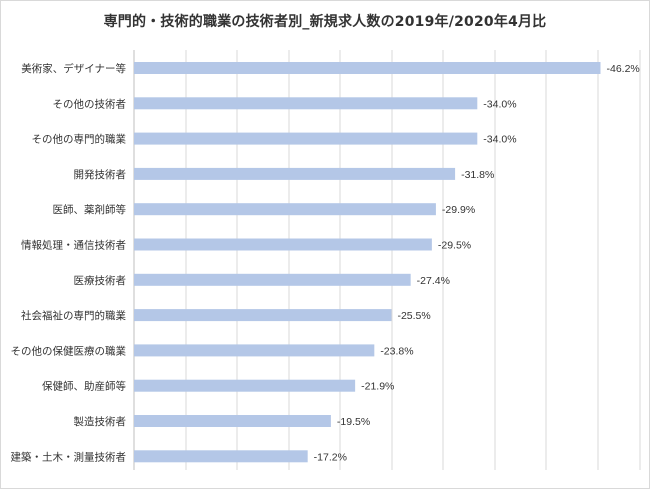 The width and height of the screenshot is (650, 489). Describe the element at coordinates (623, 69) in the screenshot. I see `data-label: -46.2%` at that location.